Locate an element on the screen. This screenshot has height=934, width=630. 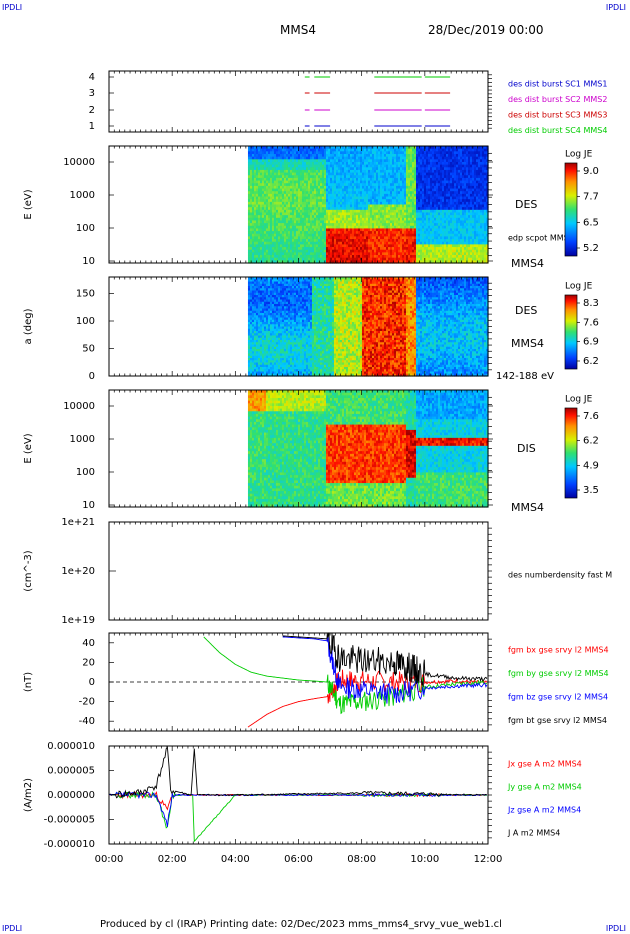
burst-ytick-label: 1 is located at coordinates (92, 126).